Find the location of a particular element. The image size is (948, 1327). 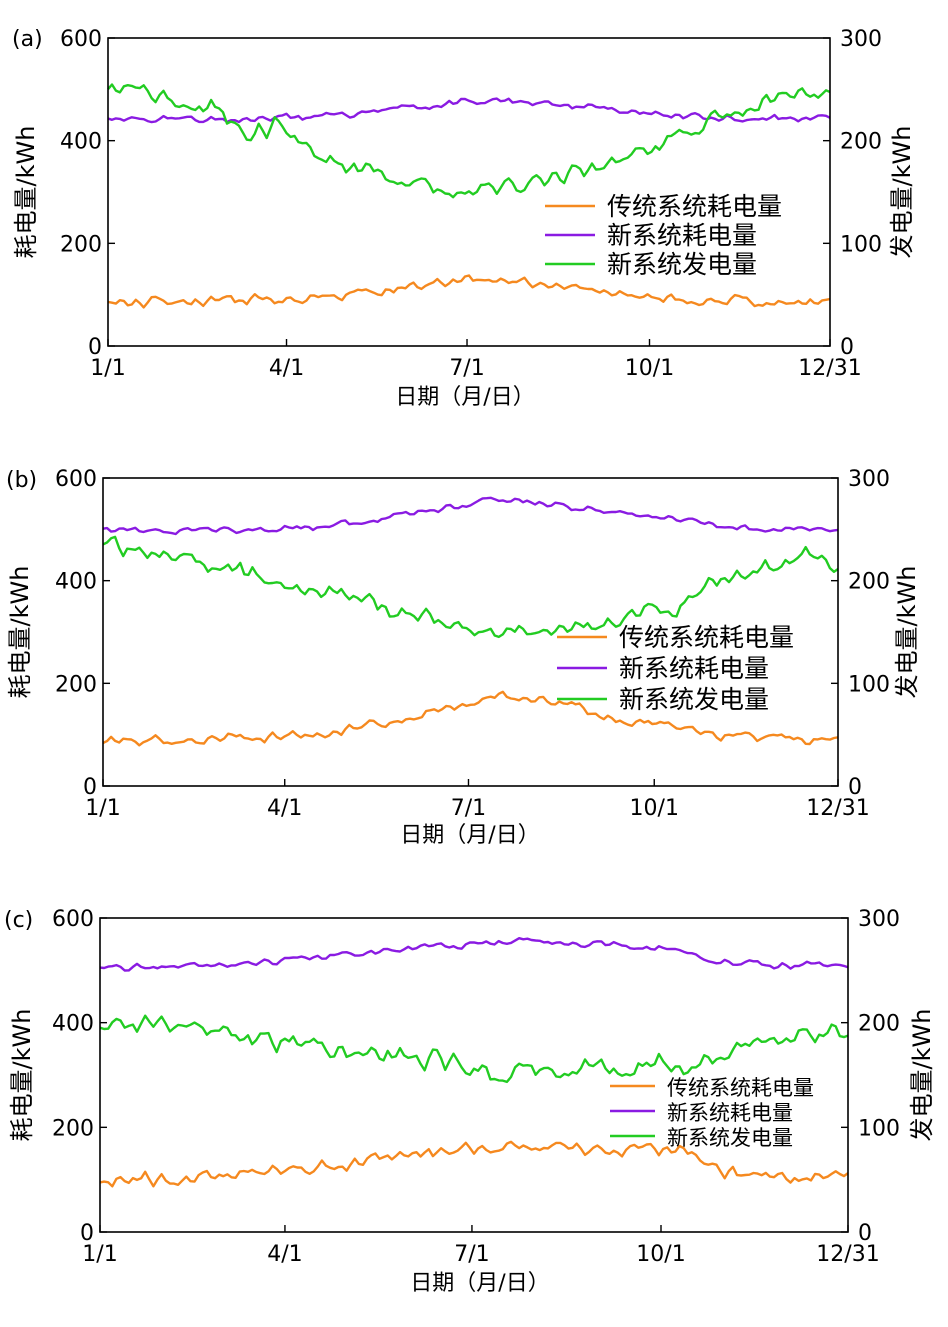

panel-label: (b) is located at coordinates (21, 480).